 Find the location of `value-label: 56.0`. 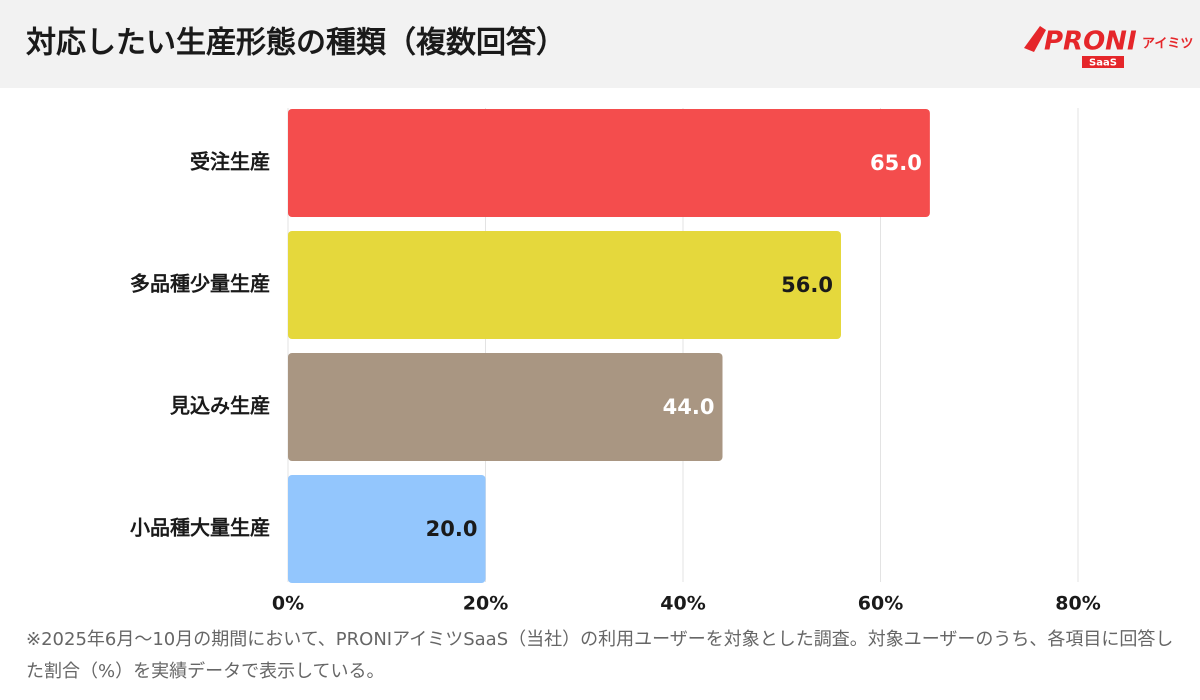

value-label: 56.0 is located at coordinates (807, 285).